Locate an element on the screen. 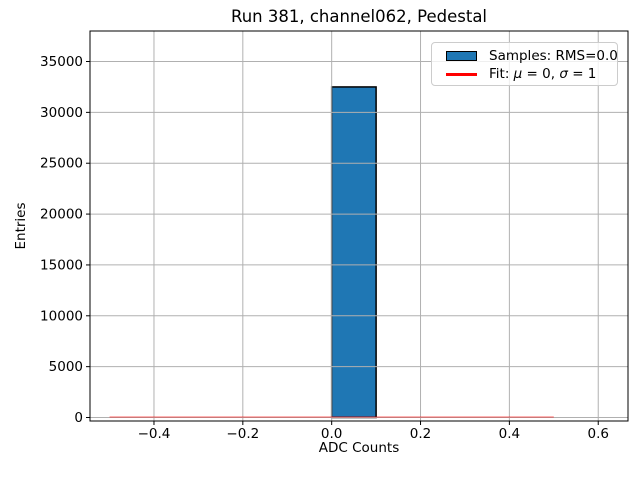  svg-text: 0.0 is located at coordinates (331, 434).